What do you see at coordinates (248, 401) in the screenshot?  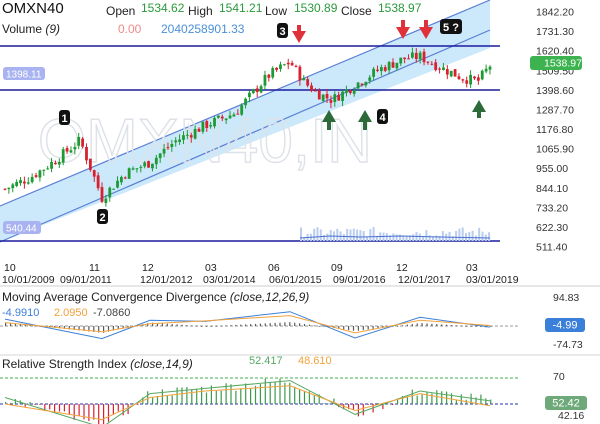 I see `rsi-histogram` at bounding box center [248, 401].